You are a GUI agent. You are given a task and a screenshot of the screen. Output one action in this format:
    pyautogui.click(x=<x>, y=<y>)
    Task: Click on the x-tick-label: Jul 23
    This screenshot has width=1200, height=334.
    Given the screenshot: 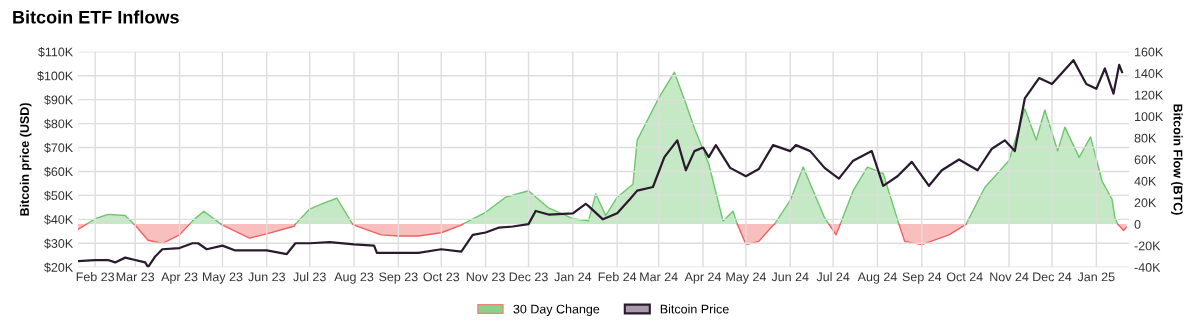 What is the action you would take?
    pyautogui.click(x=309, y=277)
    